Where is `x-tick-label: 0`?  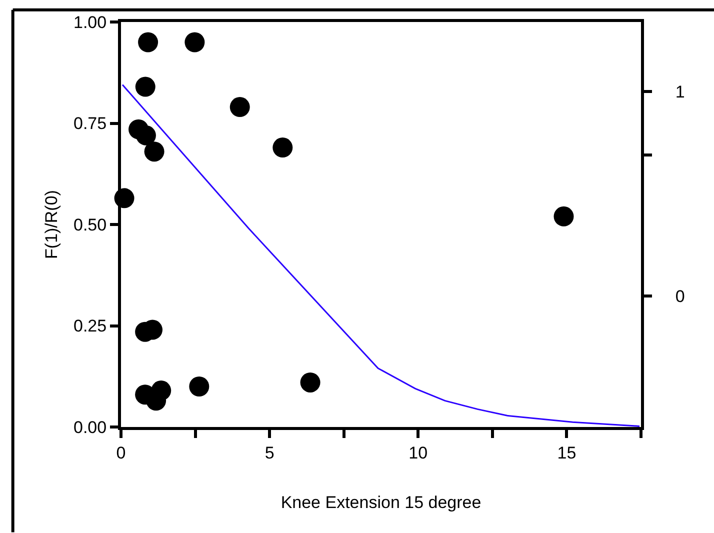
x-tick-label: 0 is located at coordinates (121, 452).